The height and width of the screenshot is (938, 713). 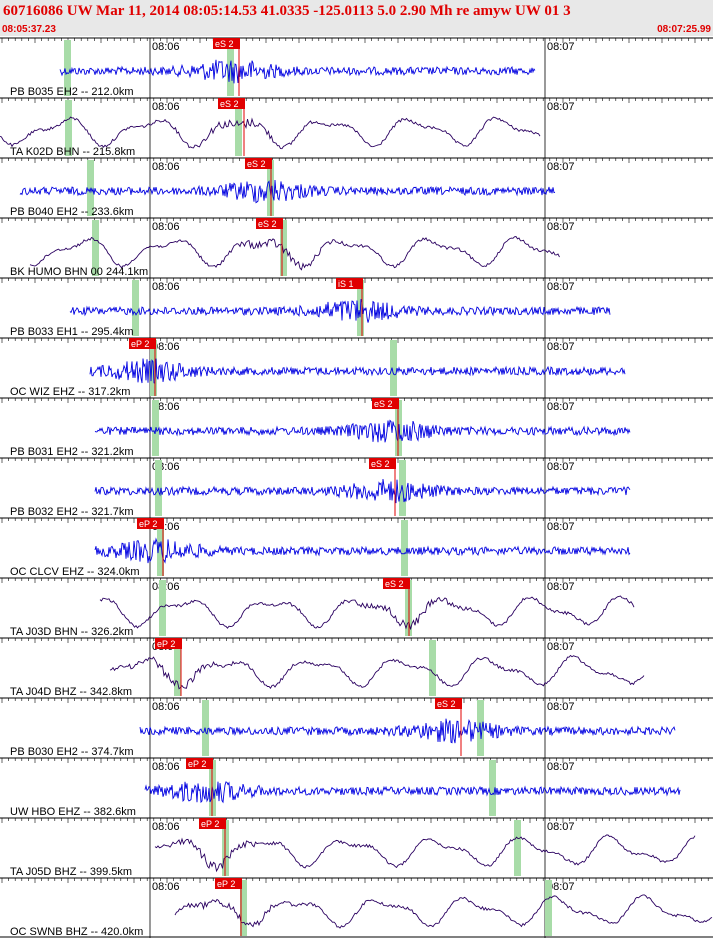 What do you see at coordinates (79, 272) in the screenshot?
I see `station-label: BK HUMO BHN 00 244.1km` at bounding box center [79, 272].